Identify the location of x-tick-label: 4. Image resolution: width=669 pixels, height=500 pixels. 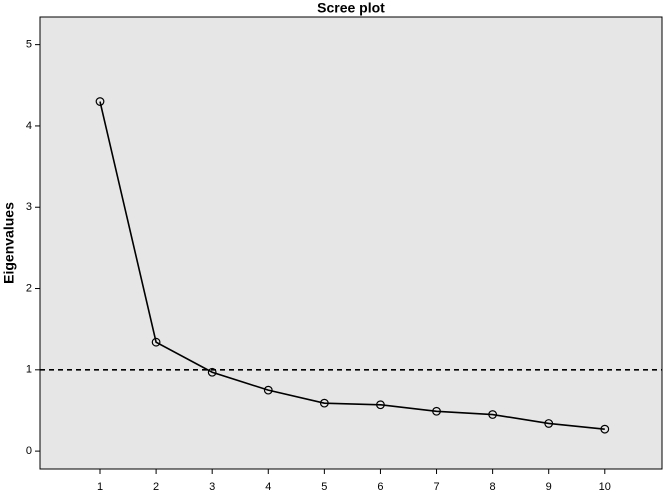
(268, 487).